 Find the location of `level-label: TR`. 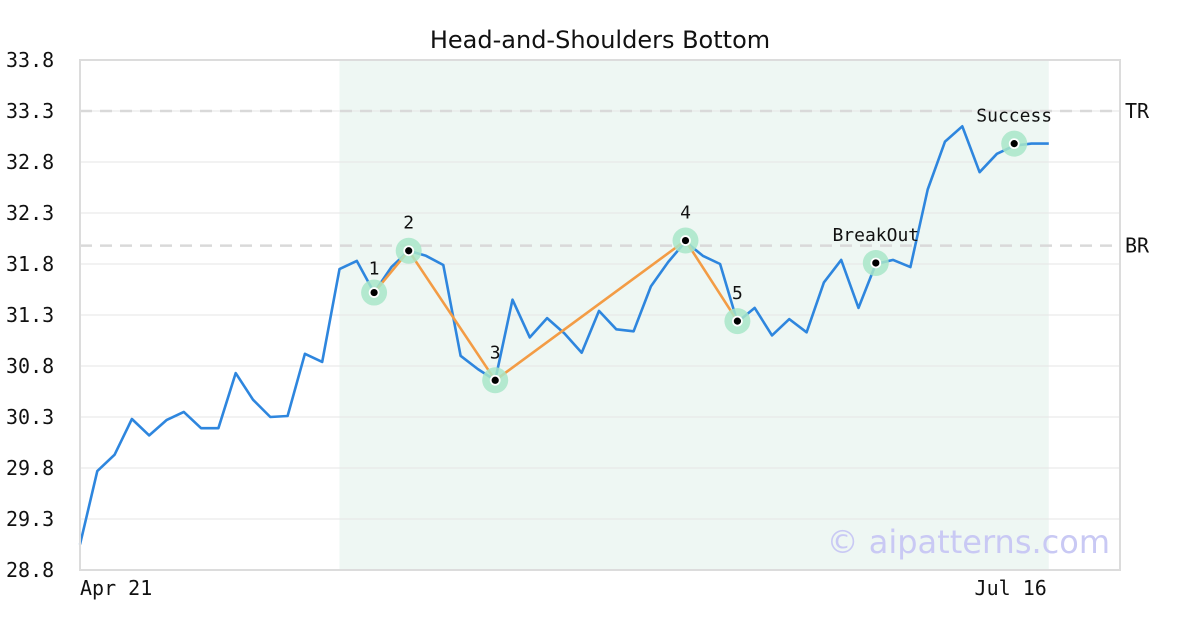

level-label: TR is located at coordinates (1137, 111).